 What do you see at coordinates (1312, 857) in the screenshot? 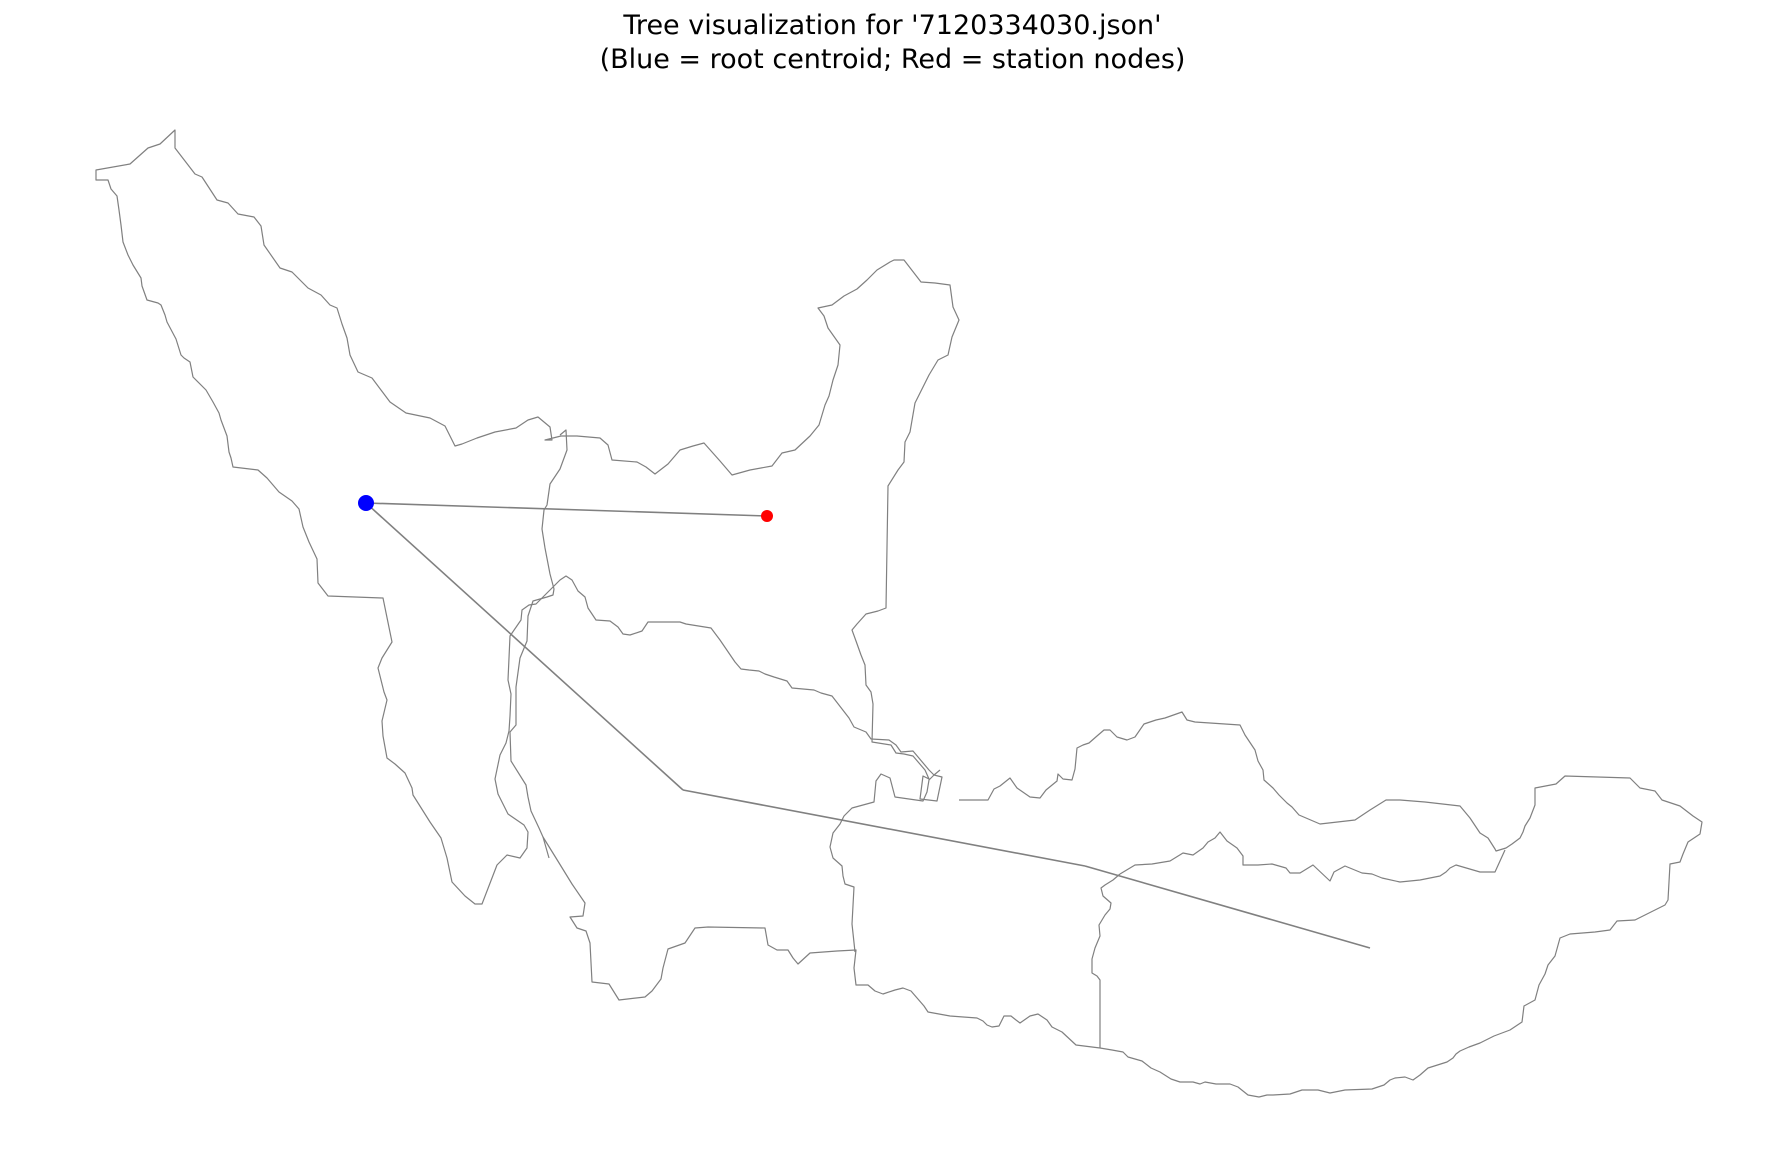
I see `subbasin-divide-east-inner` at bounding box center [1312, 857].